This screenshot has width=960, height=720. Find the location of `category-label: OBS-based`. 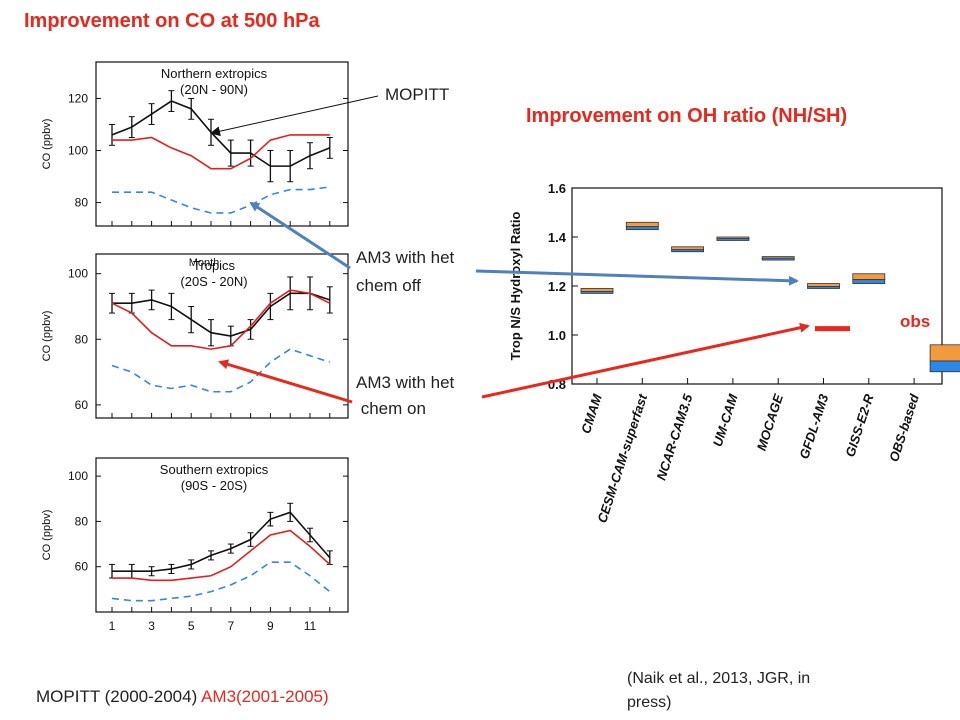

category-label: OBS-based is located at coordinates (904, 427).